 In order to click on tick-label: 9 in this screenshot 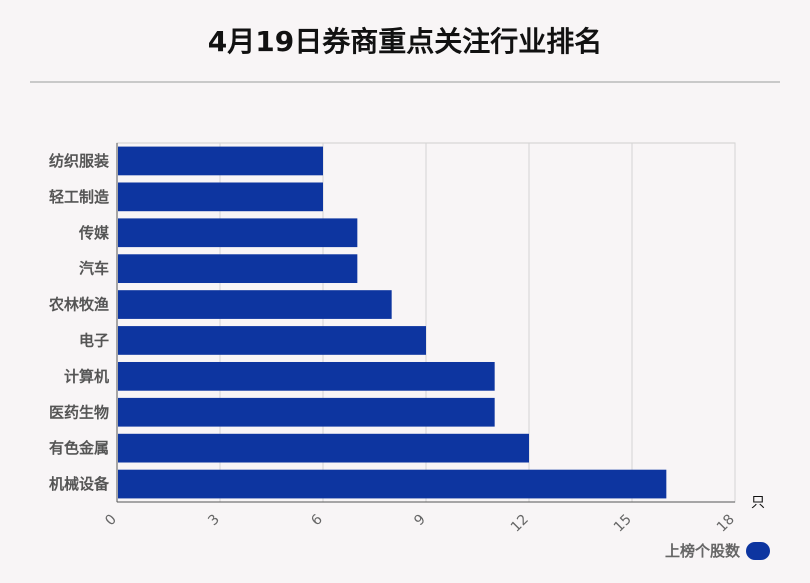, I will do `click(420, 521)`.